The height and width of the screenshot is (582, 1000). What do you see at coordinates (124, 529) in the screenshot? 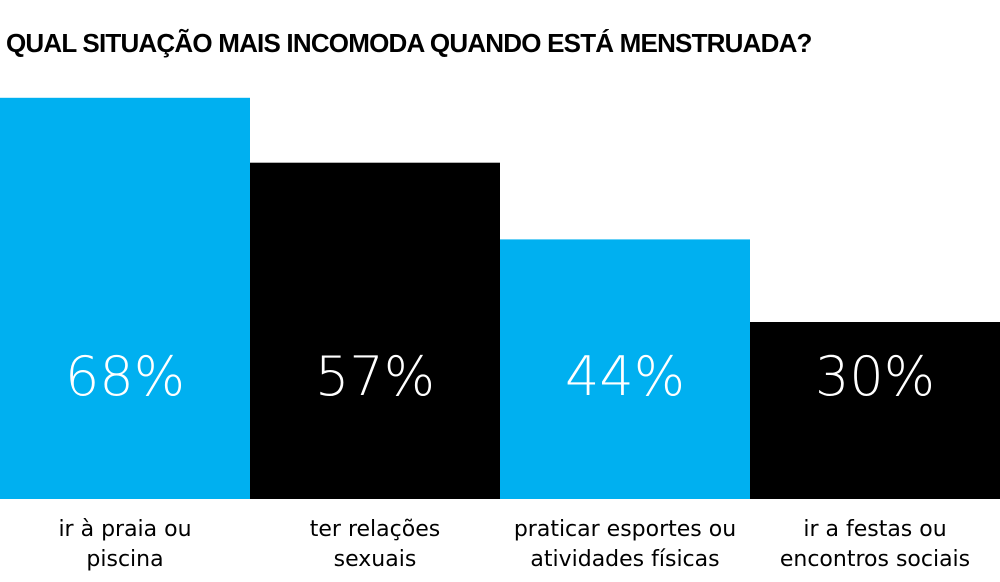
I see `category-label-1-line-1: ir à praia ou` at bounding box center [124, 529].